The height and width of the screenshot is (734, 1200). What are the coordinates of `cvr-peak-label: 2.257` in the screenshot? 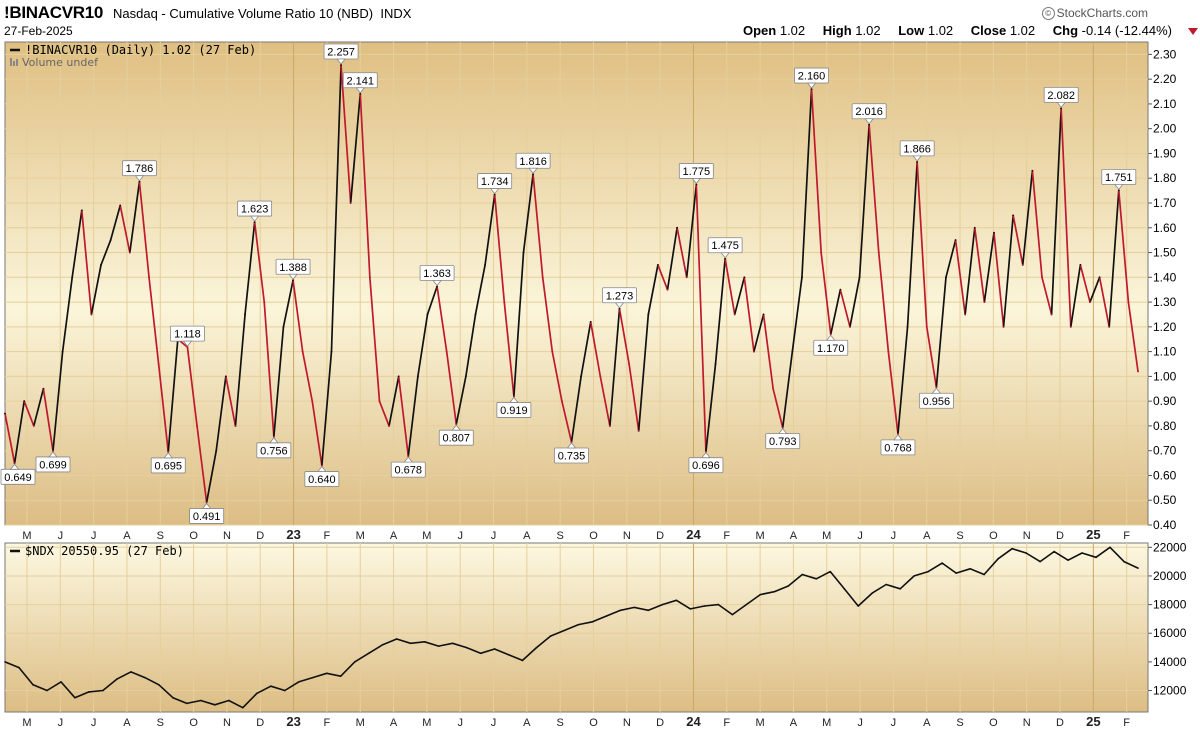 It's located at (341, 54).